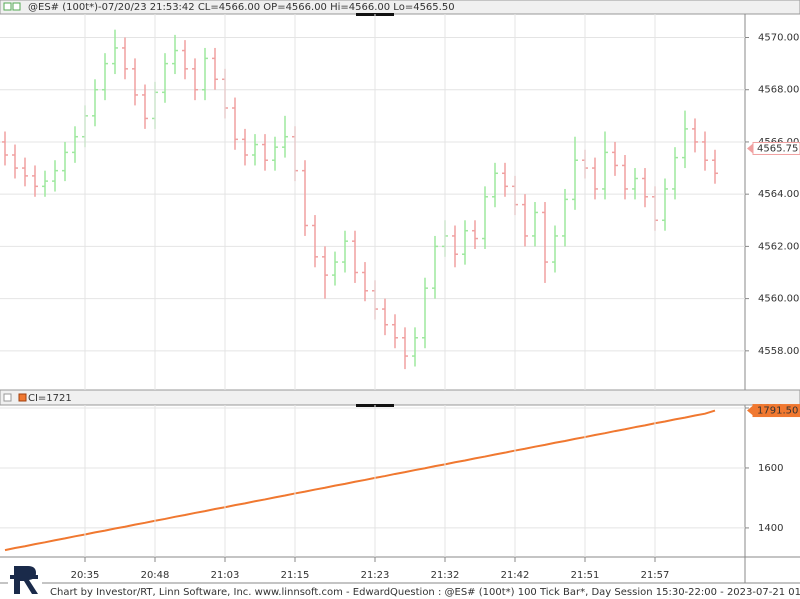  I want to click on y-tick-label: 4568.00, so click(778, 90).